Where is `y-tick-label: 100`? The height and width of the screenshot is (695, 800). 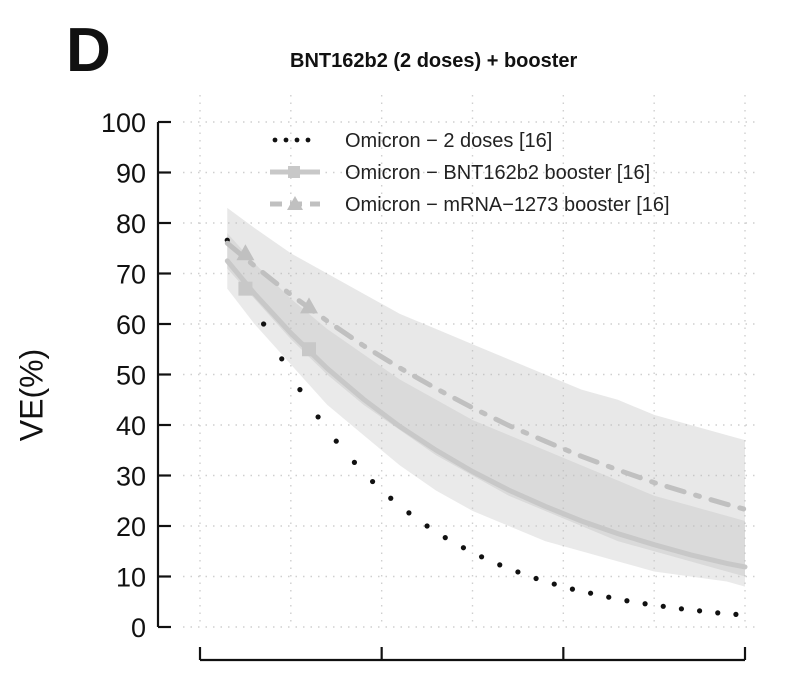 y-tick-label: 100 is located at coordinates (123, 123).